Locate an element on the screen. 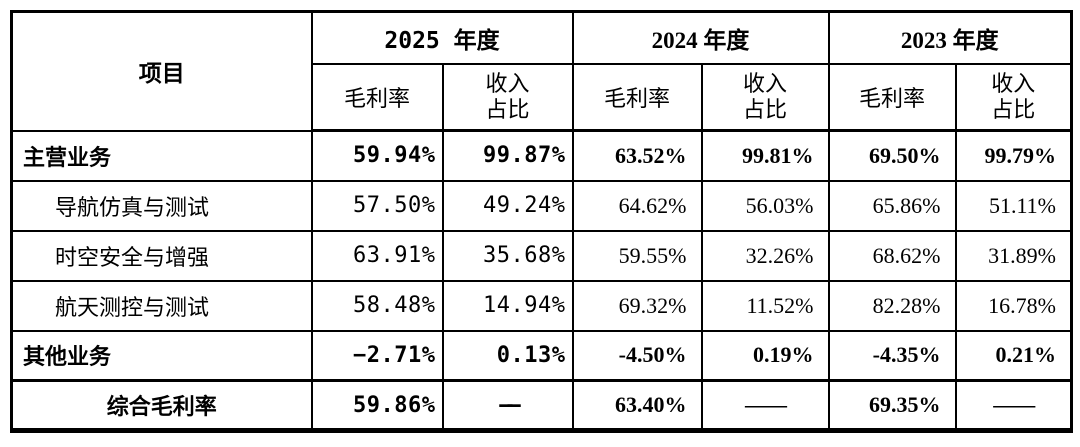 This screenshot has width=1080, height=447. column-header-item: 项目 is located at coordinates (161, 71).